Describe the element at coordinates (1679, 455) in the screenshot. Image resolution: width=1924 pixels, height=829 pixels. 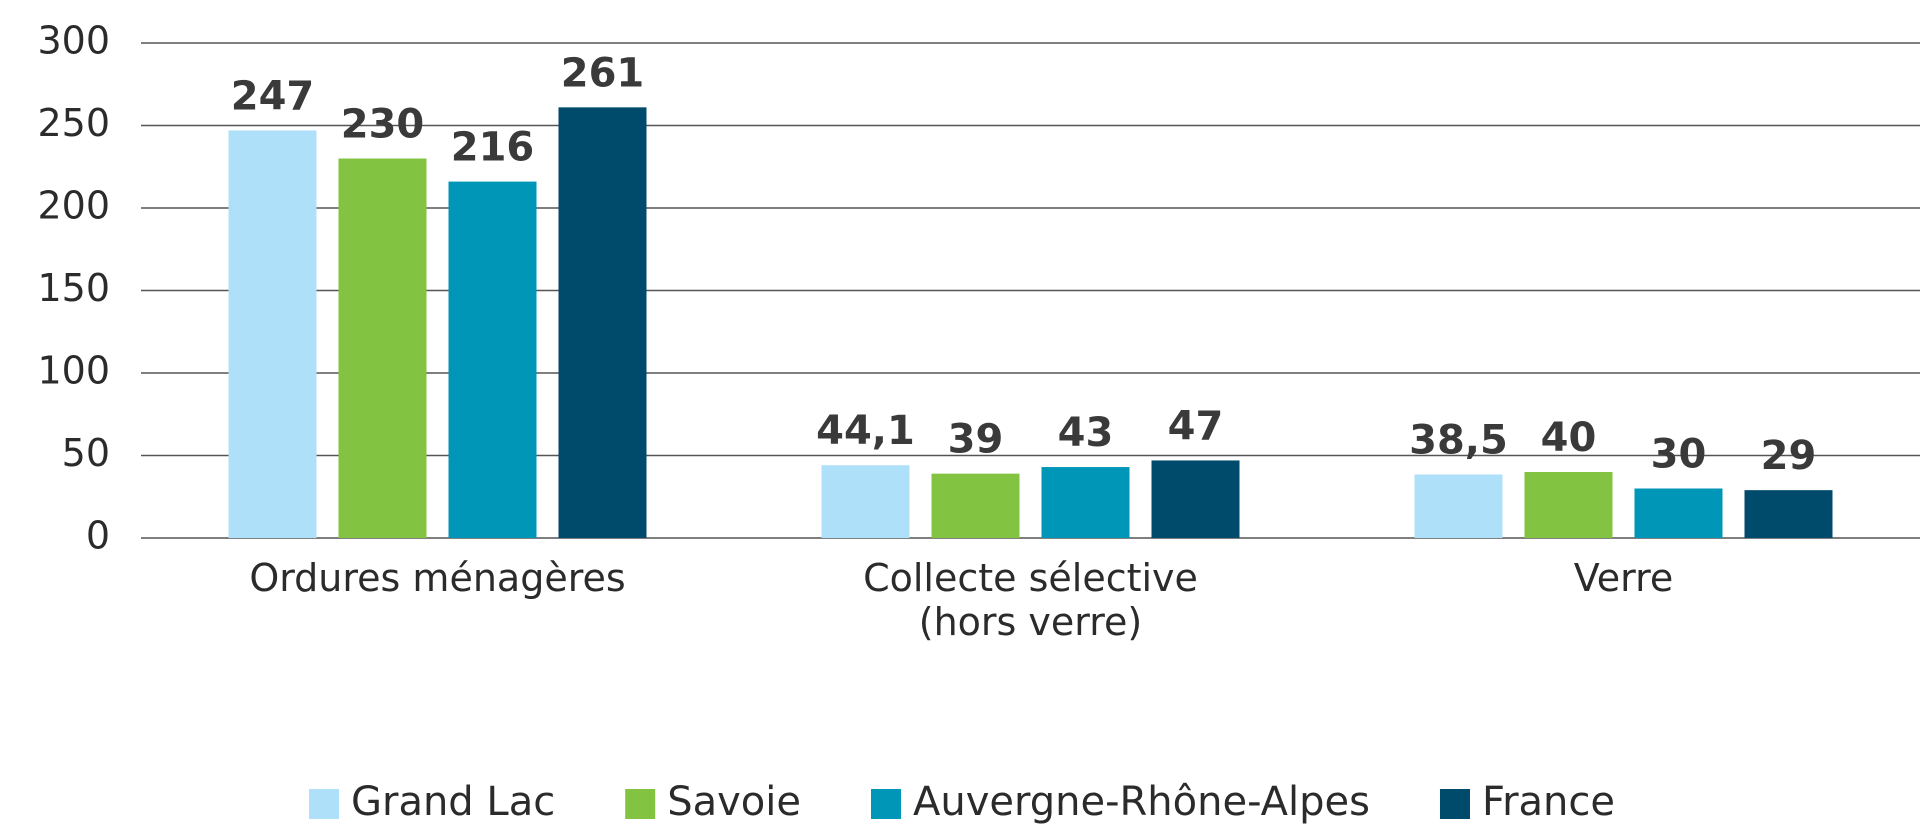
I see `data-label: 30` at that location.